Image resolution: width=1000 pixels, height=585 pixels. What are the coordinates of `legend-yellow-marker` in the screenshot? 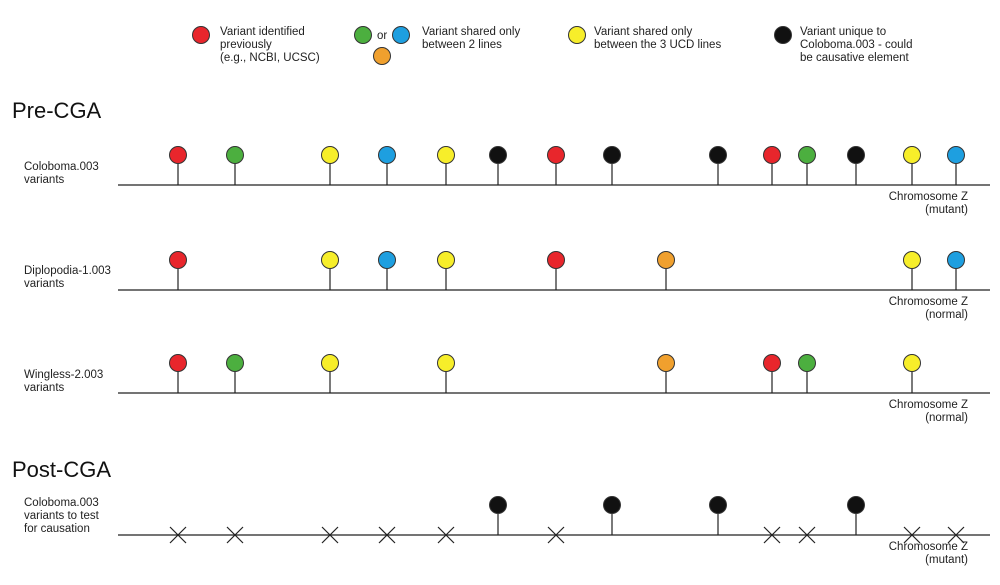 It's located at (577, 35).